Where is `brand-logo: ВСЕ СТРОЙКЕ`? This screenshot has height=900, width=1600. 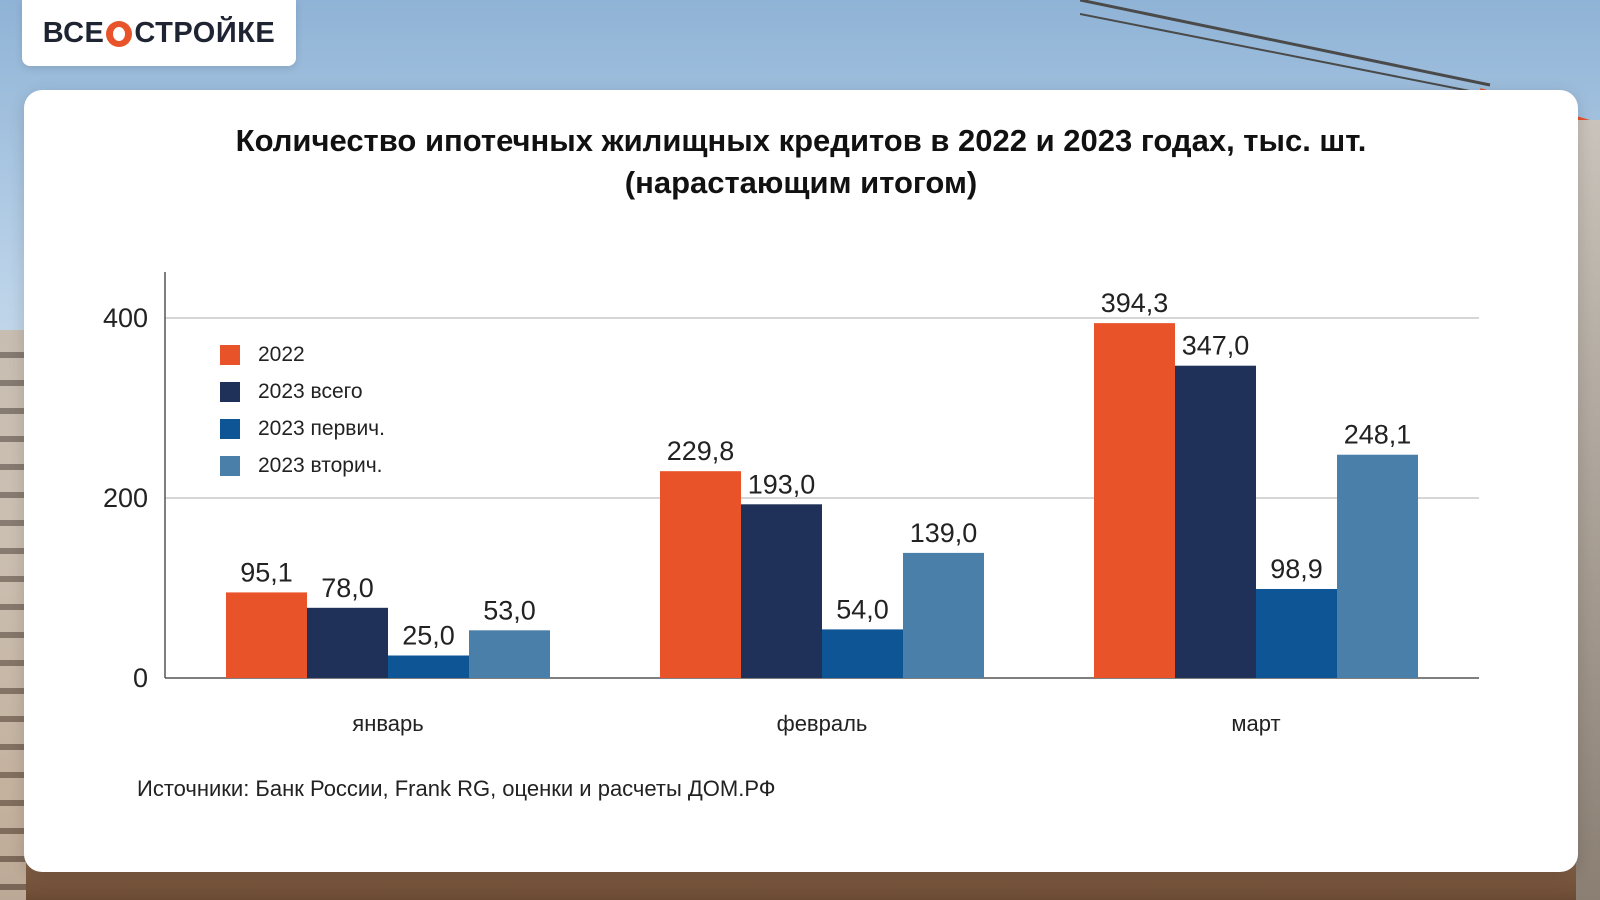
brand-logo: ВСЕ СТРОЙКЕ is located at coordinates (159, 33).